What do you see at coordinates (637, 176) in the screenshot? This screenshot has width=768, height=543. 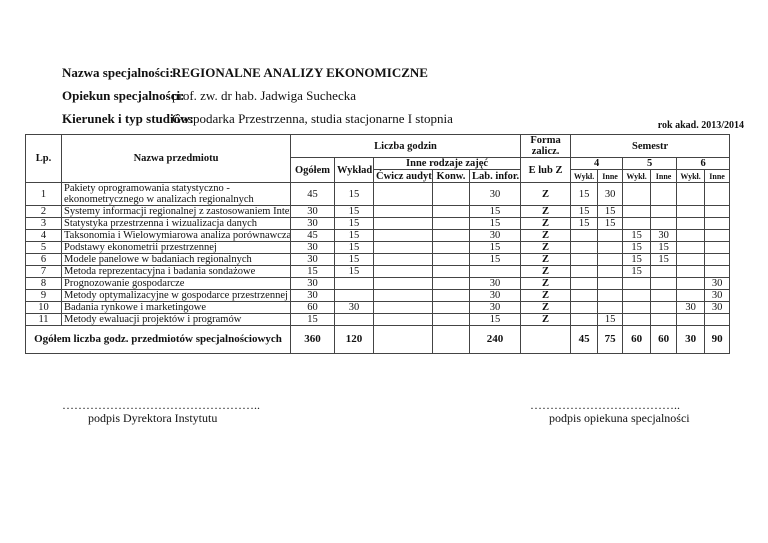 I see `header-sem5-wykl: Wykł.` at bounding box center [637, 176].